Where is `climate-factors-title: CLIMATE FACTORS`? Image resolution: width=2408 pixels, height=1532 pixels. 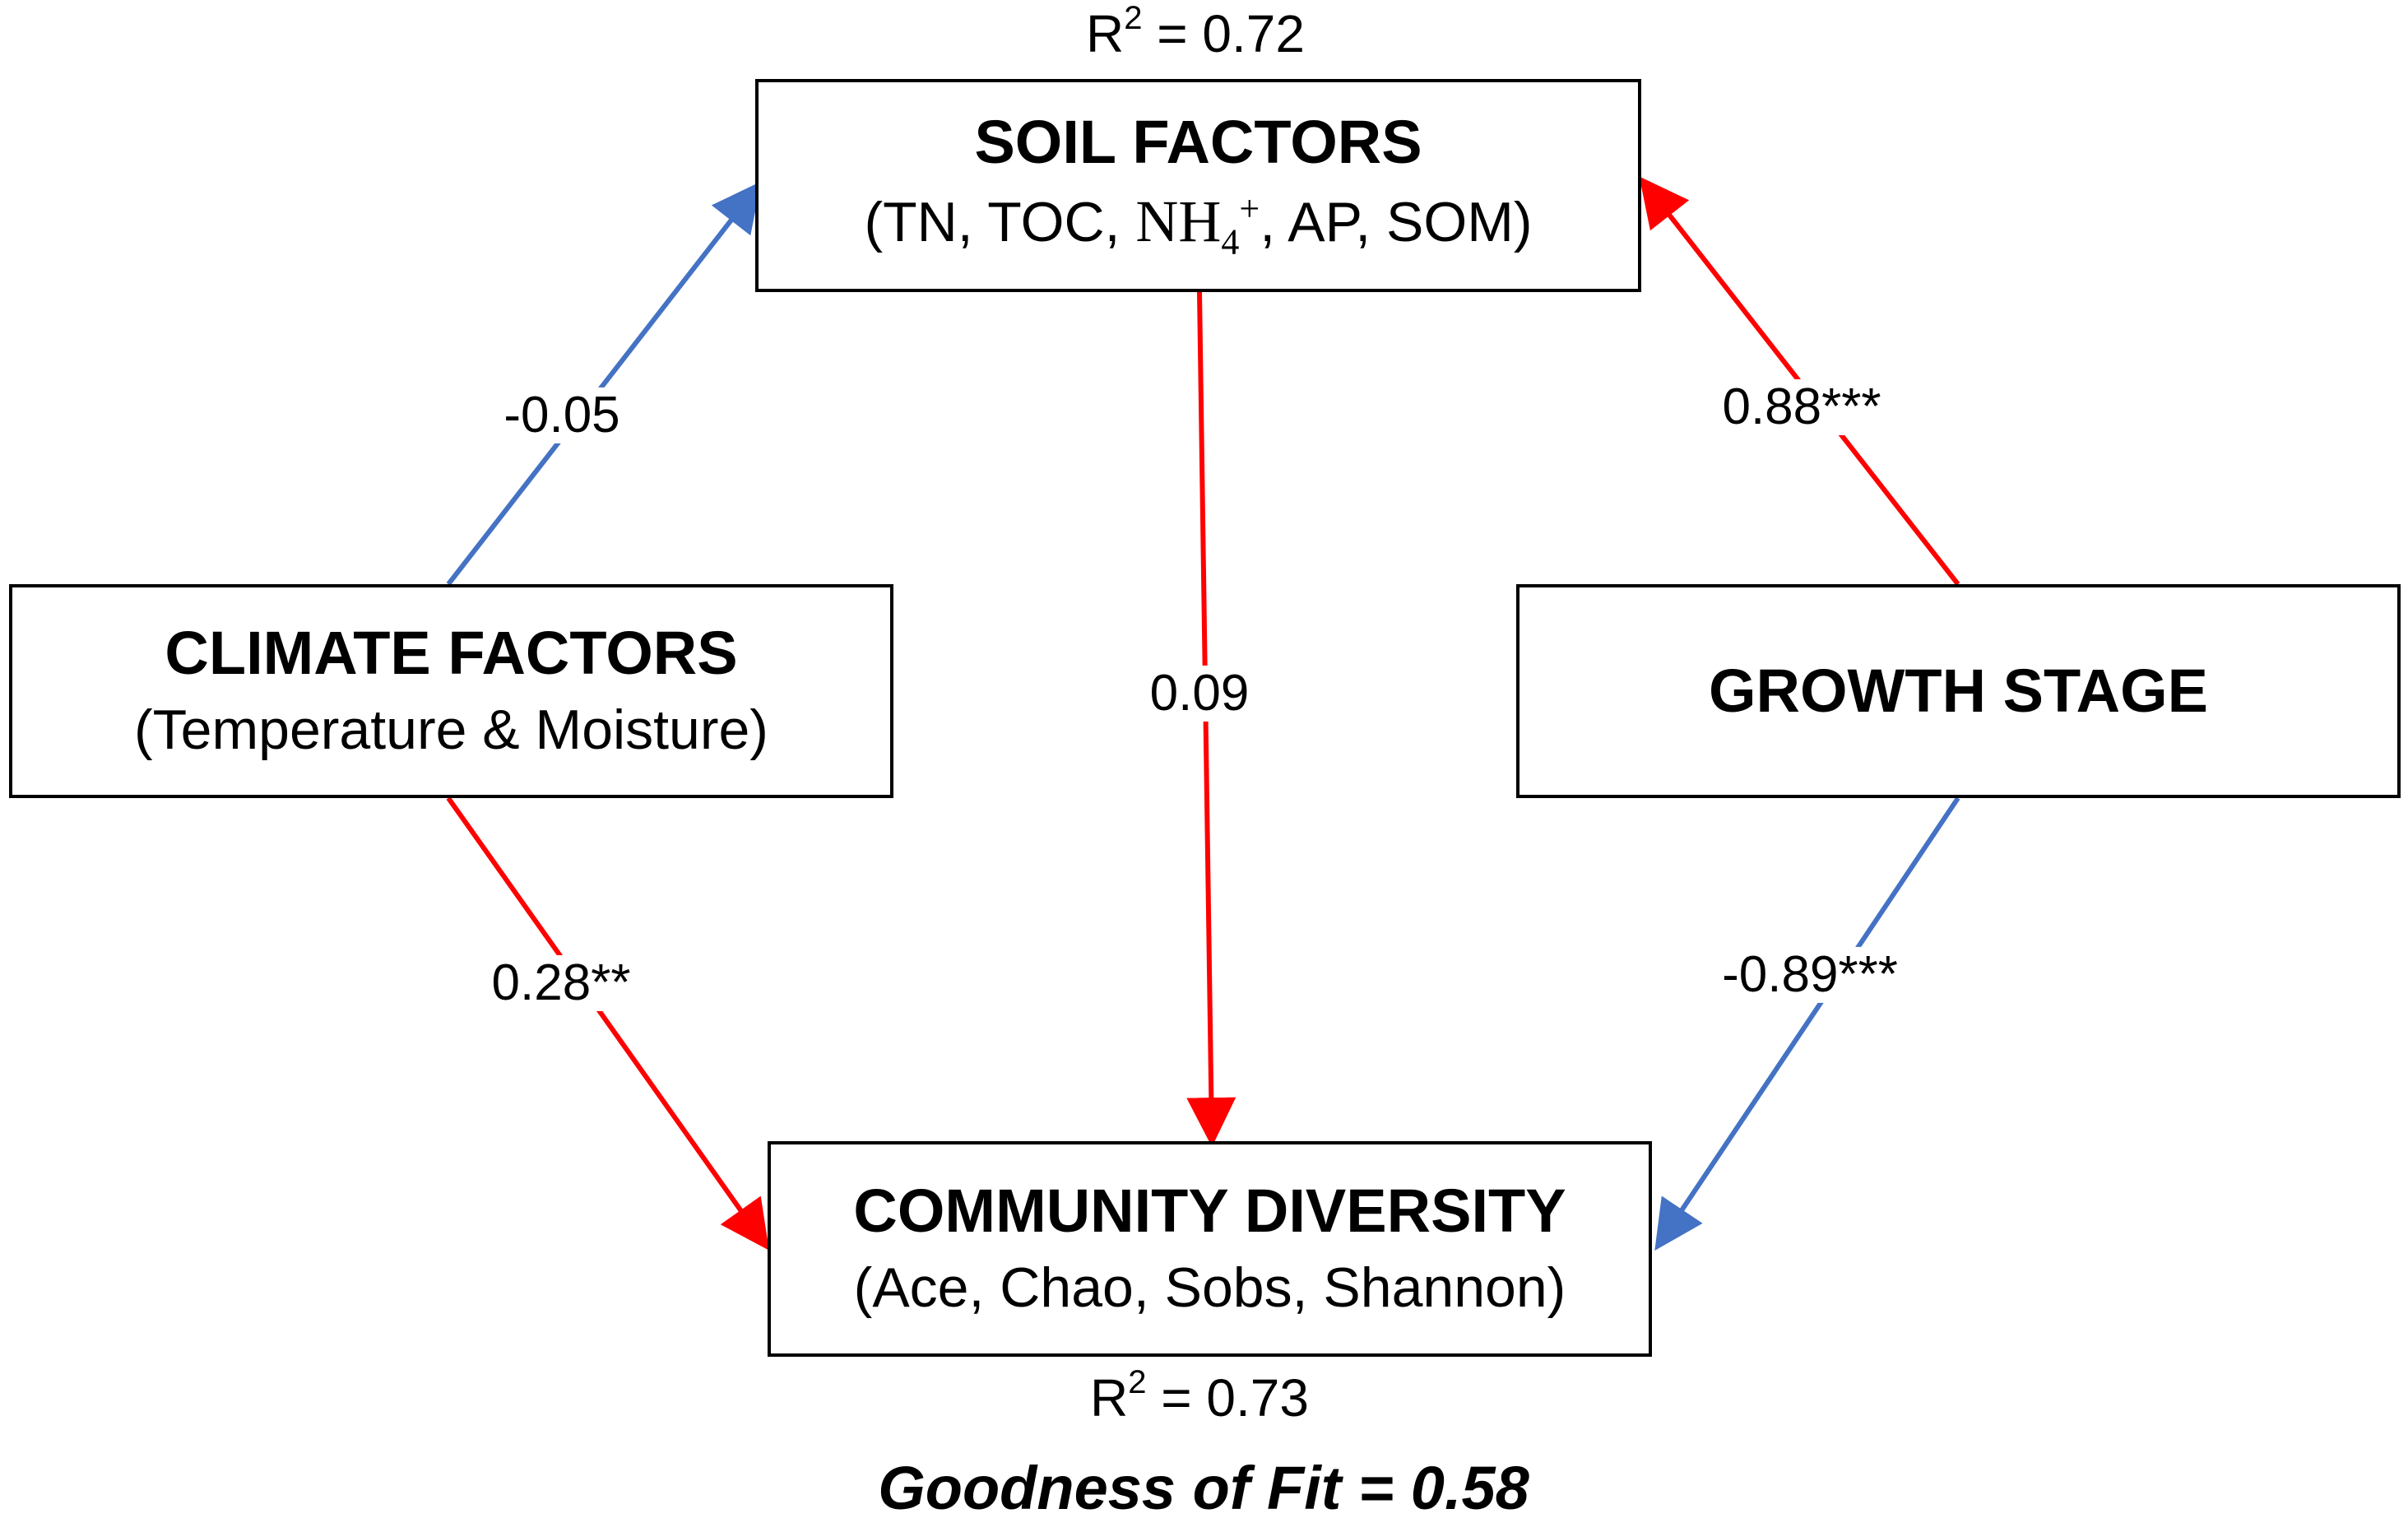 climate-factors-title: CLIMATE FACTORS is located at coordinates (451, 653).